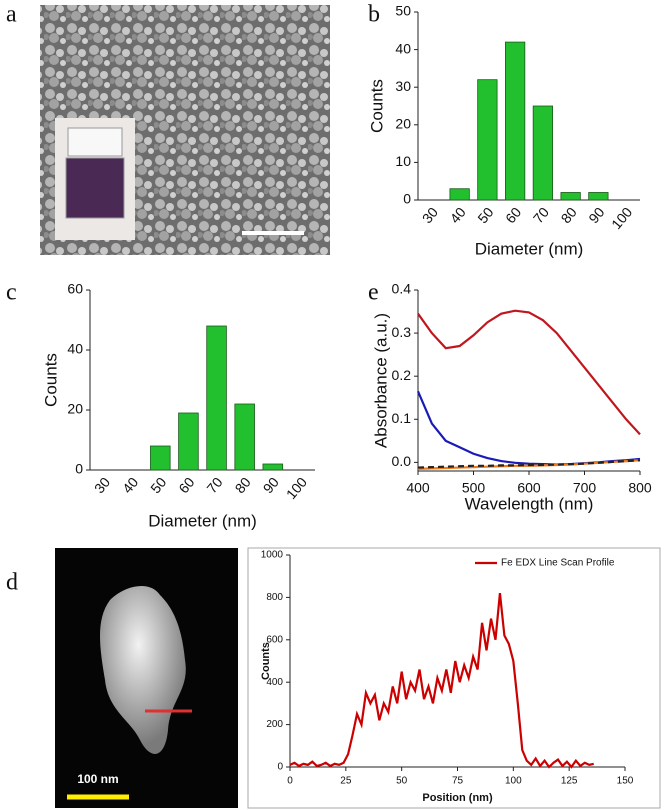 The width and height of the screenshot is (665, 810). I want to click on y-tick-label: 1000, so click(272, 555).